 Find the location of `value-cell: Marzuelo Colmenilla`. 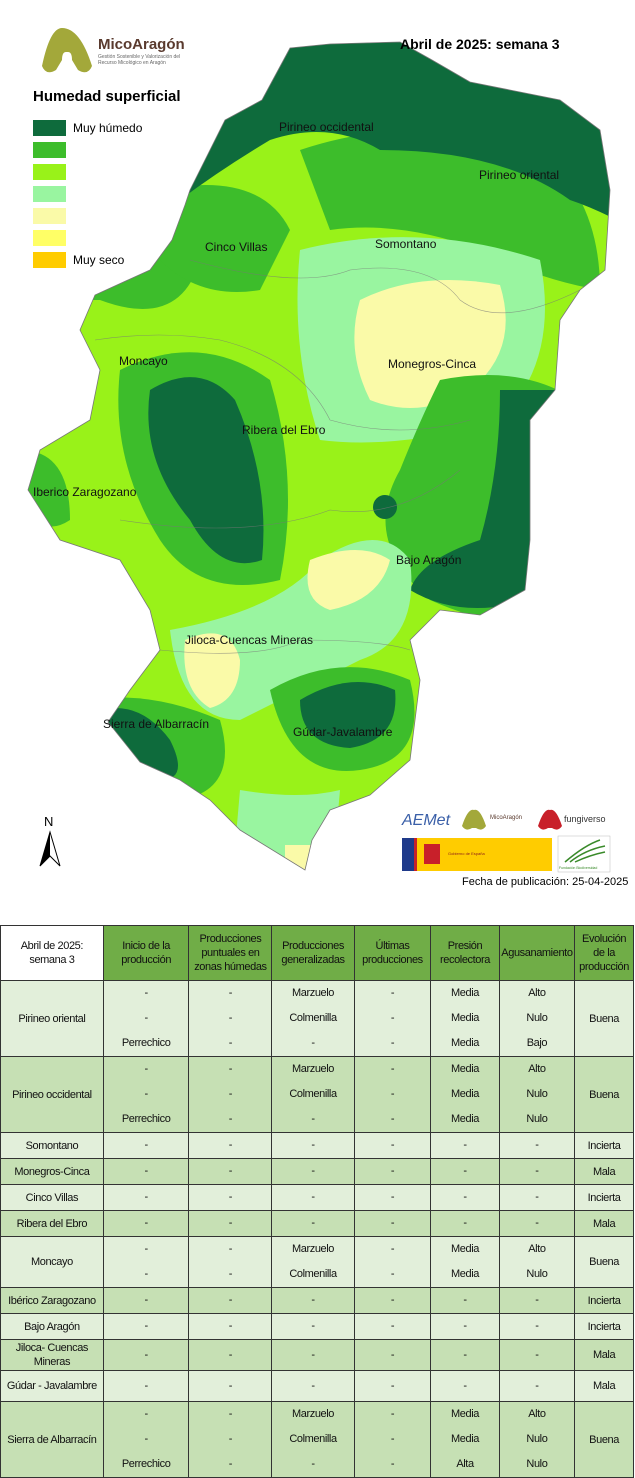

value-cell: Marzuelo Colmenilla is located at coordinates (313, 1262).